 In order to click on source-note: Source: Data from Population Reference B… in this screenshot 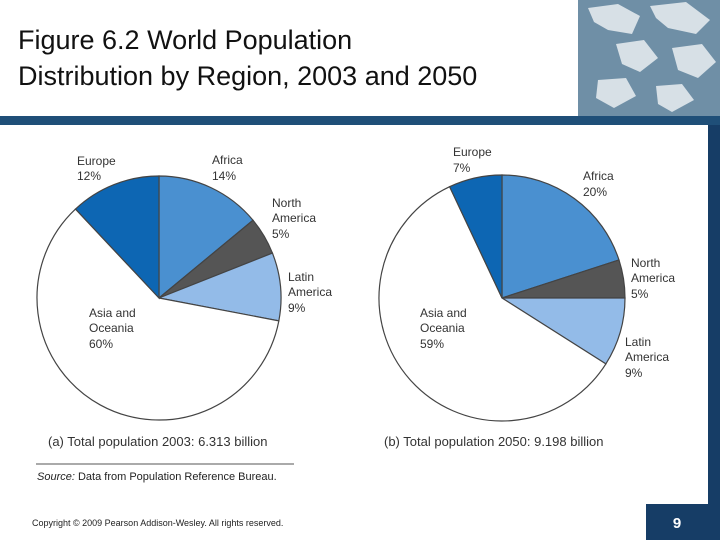, I will do `click(157, 477)`.